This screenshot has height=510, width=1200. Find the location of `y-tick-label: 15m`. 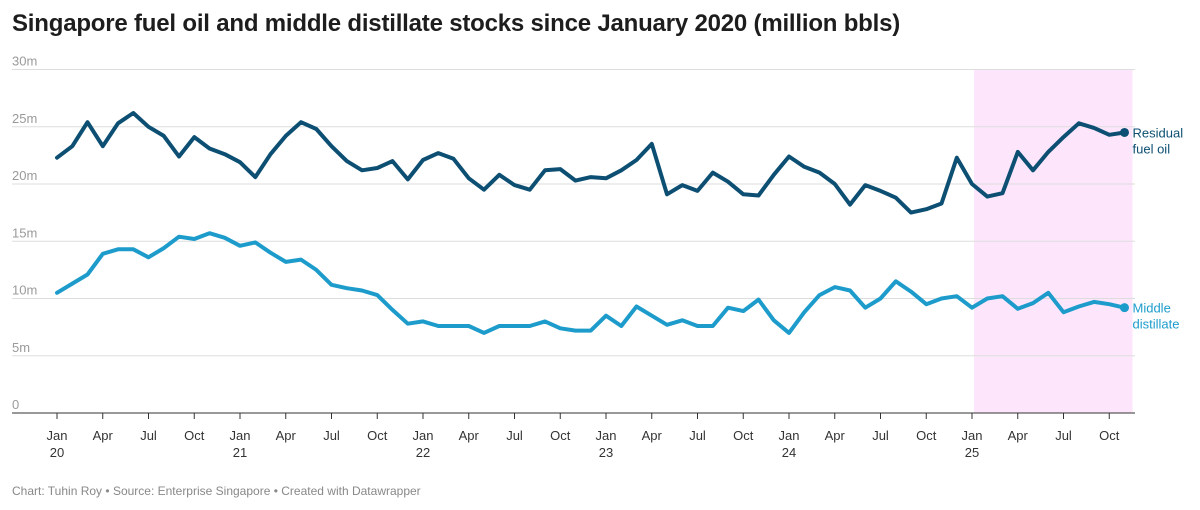

y-tick-label: 15m is located at coordinates (24, 232).